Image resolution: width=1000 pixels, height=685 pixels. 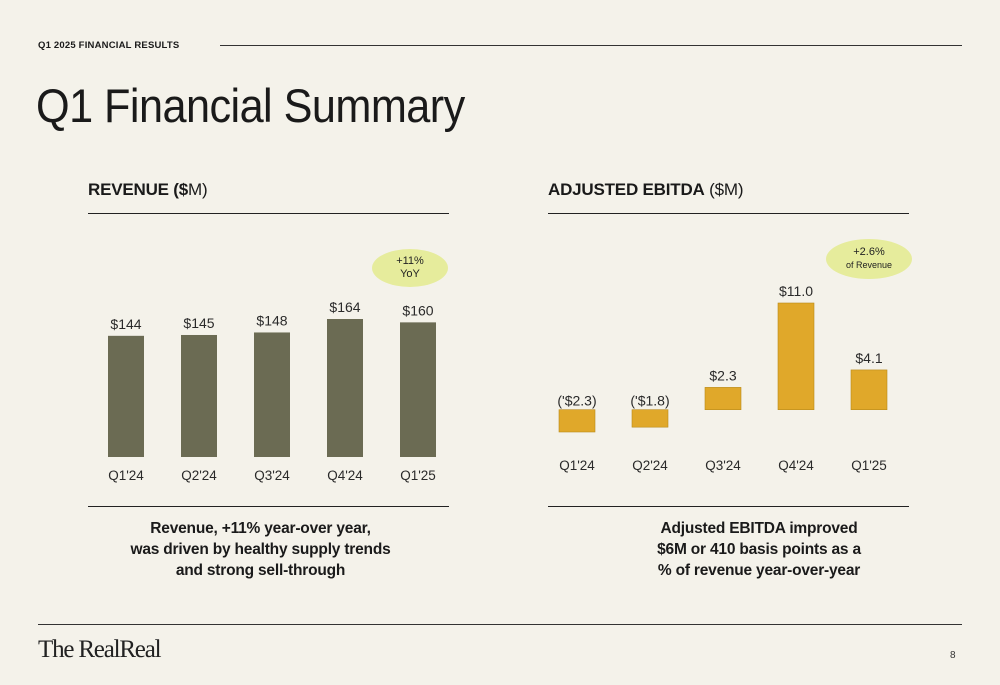 I want to click on revenue-title-unit: M), so click(x=198, y=189).